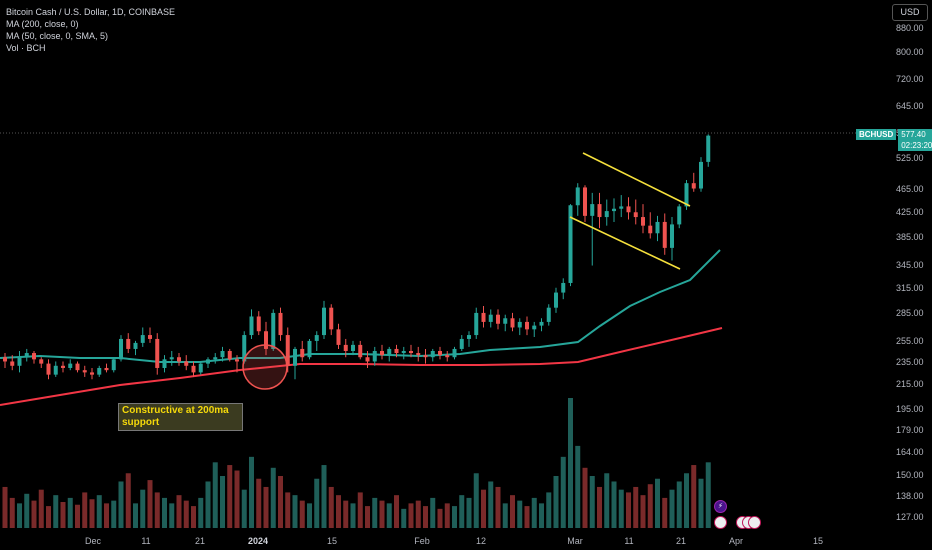 The width and height of the screenshot is (932, 550). What do you see at coordinates (26, 48) in the screenshot?
I see `legend-volume: Vol · BCH` at bounding box center [26, 48].